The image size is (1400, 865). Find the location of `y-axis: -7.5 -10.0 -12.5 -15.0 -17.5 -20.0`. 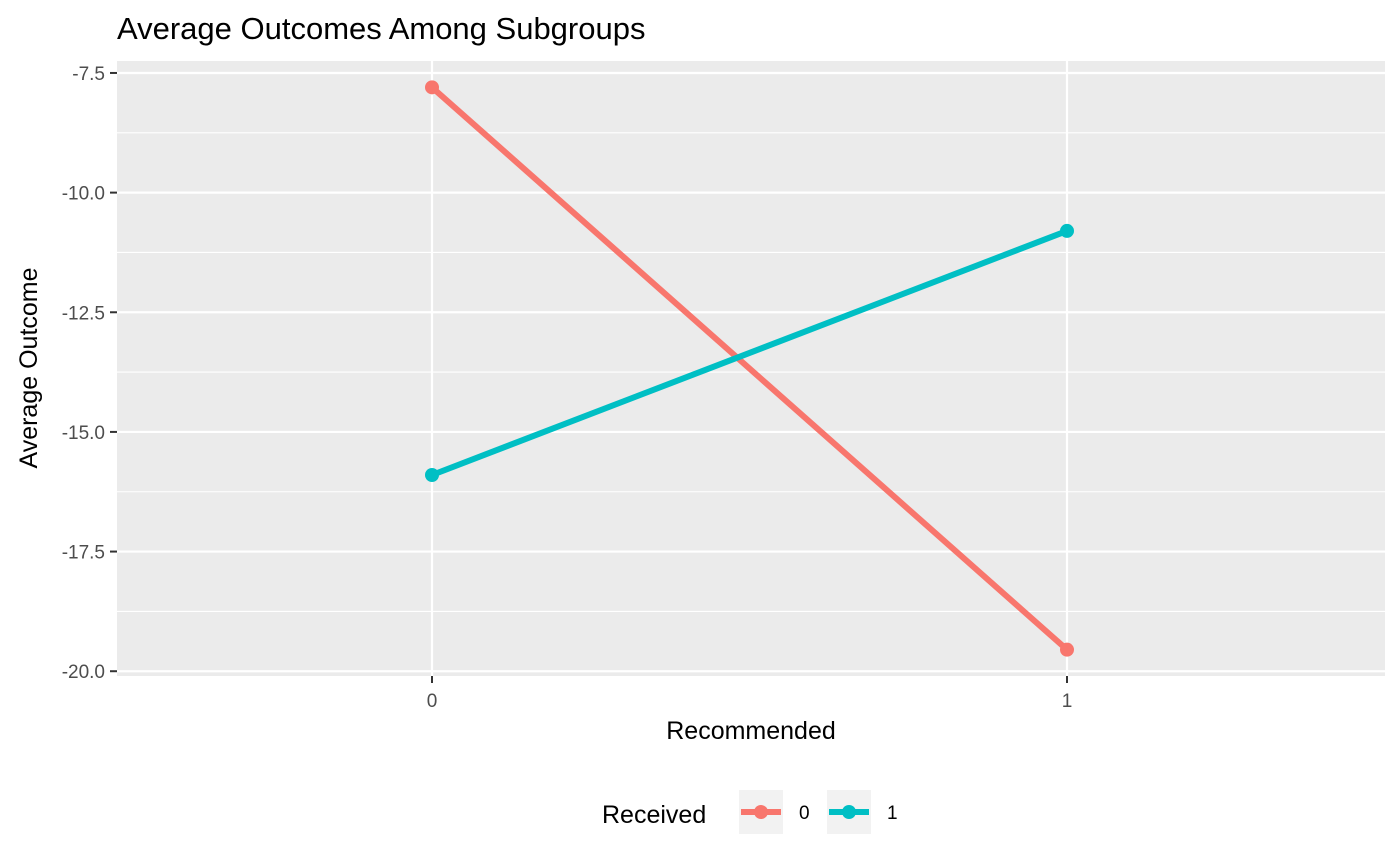

y-axis: -7.5 -10.0 -12.5 -15.0 -17.5 -20.0 is located at coordinates (89, 373).